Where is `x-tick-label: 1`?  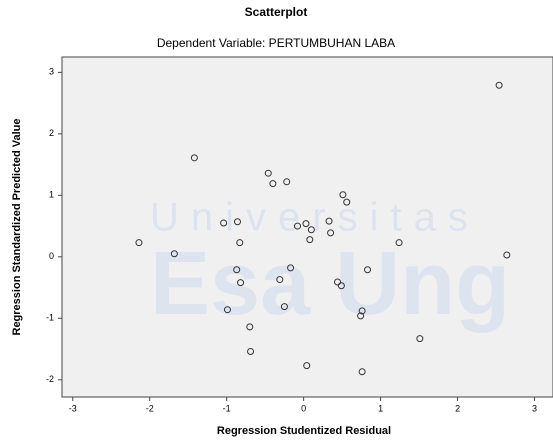 x-tick-label: 1 is located at coordinates (380, 408).